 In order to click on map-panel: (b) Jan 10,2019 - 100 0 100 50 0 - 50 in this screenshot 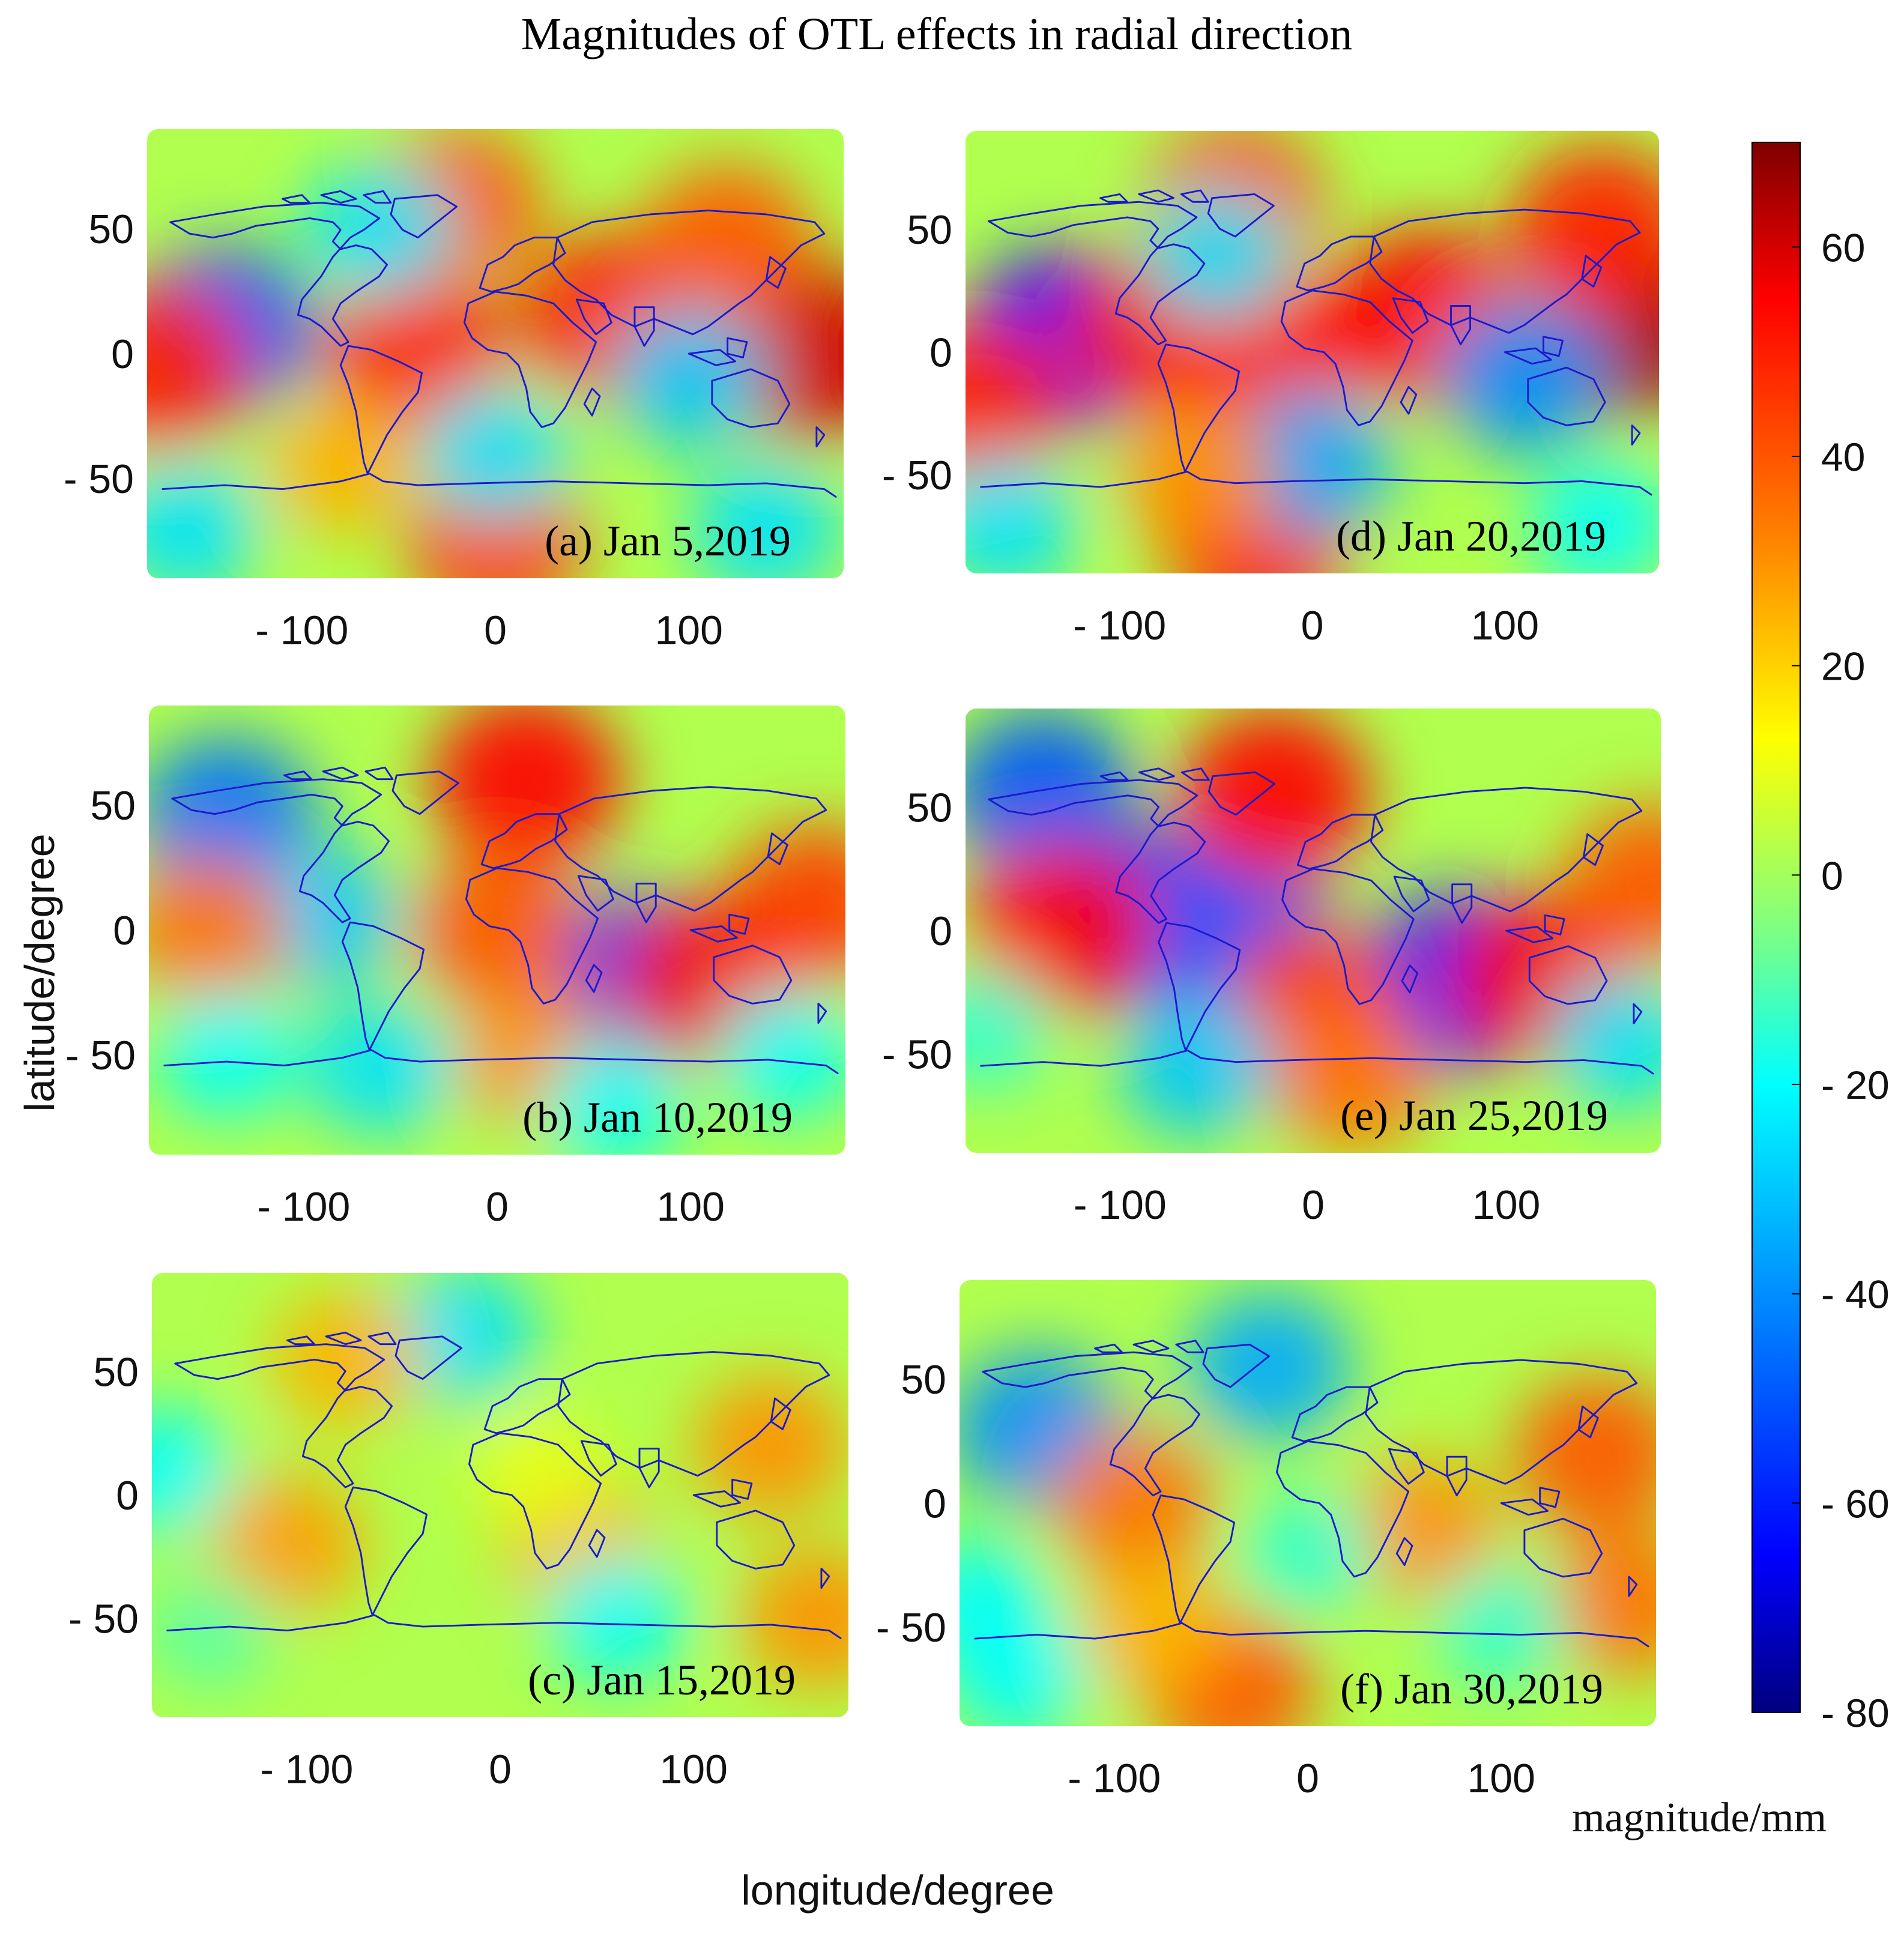, I will do `click(455, 968)`.